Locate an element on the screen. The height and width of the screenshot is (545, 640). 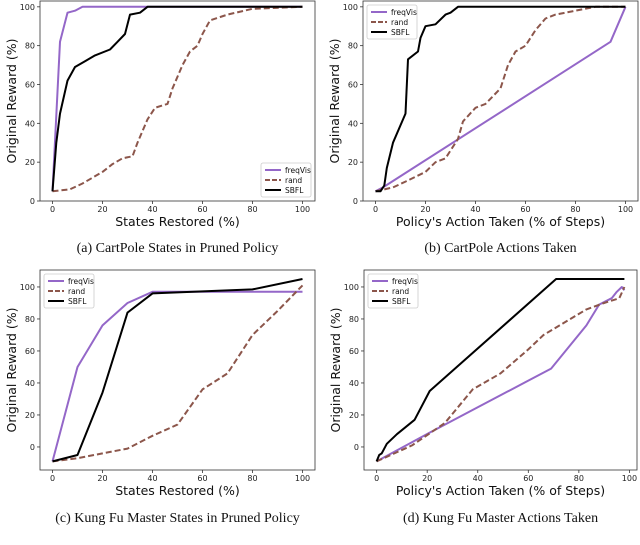
subfigure-caption: (b) CartPole Actions Taken is located at coordinates (500, 248).